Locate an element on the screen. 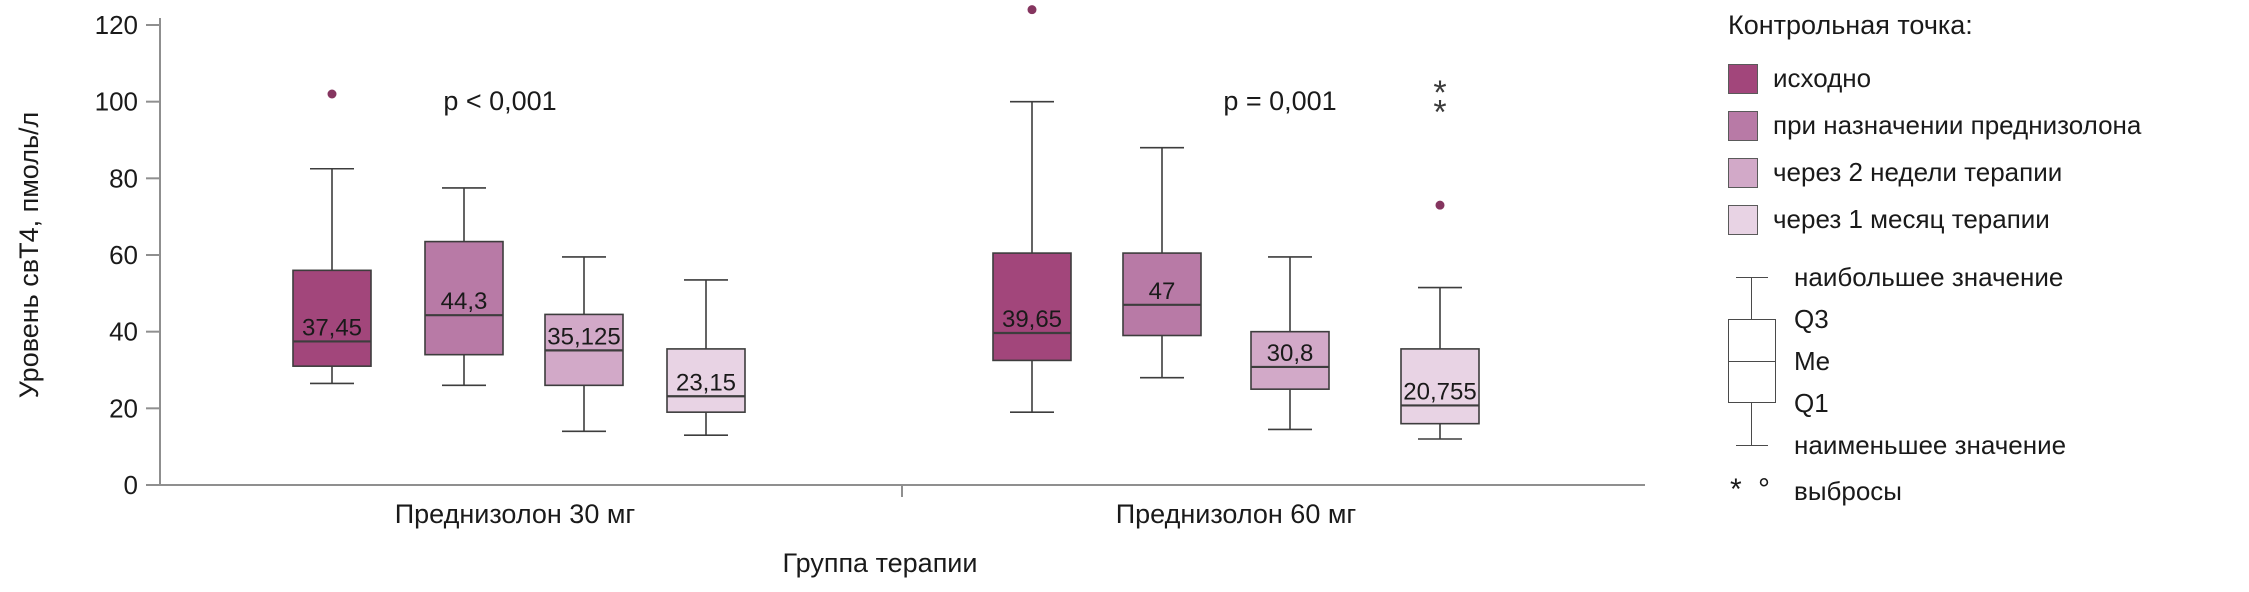 The width and height of the screenshot is (2249, 592). median-value-label: 20,755 is located at coordinates (1439, 391).